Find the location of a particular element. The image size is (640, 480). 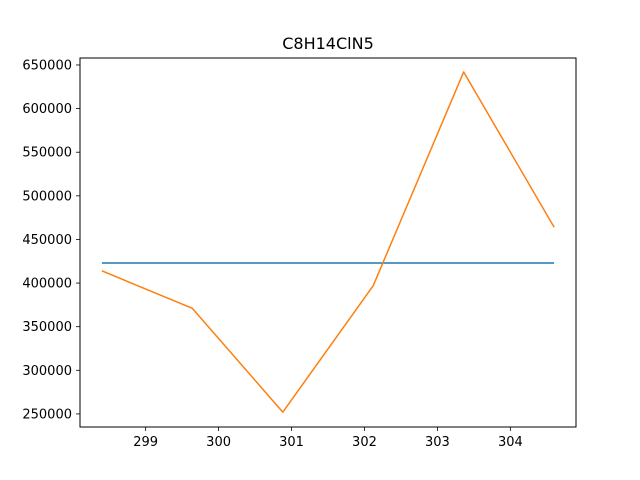

x-tick-label: 302 is located at coordinates (364, 442).